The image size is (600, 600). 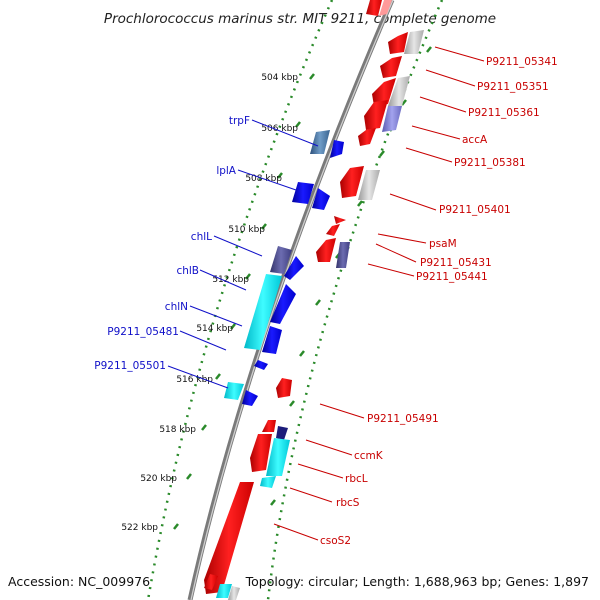 What do you see at coordinates (443, 244) in the screenshot?
I see `gene-label-psaM: psaM` at bounding box center [443, 244].